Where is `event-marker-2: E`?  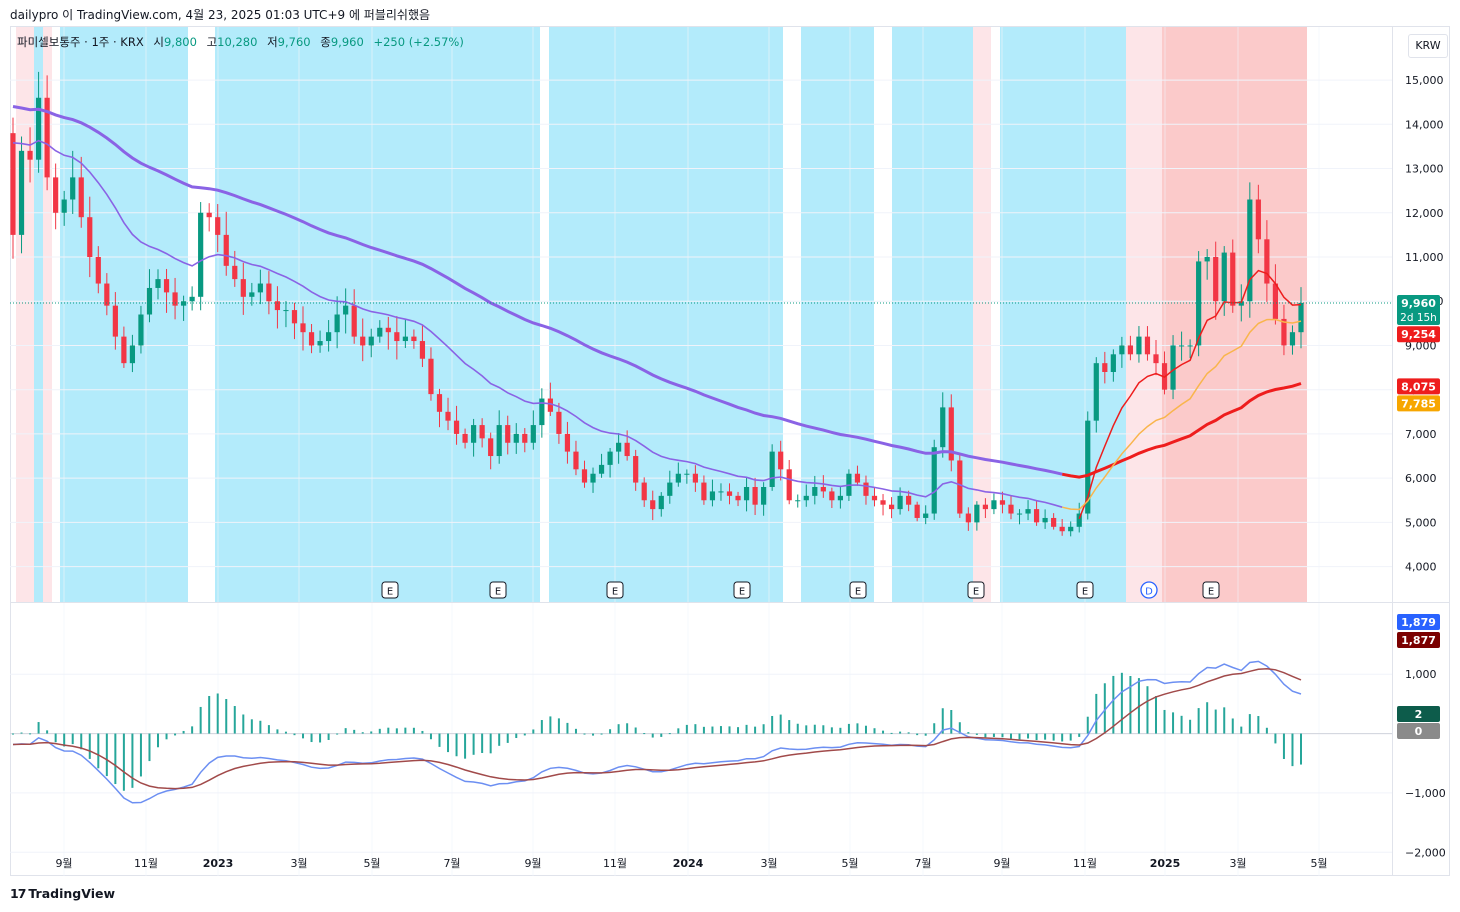 event-marker-2: E is located at coordinates (615, 590).